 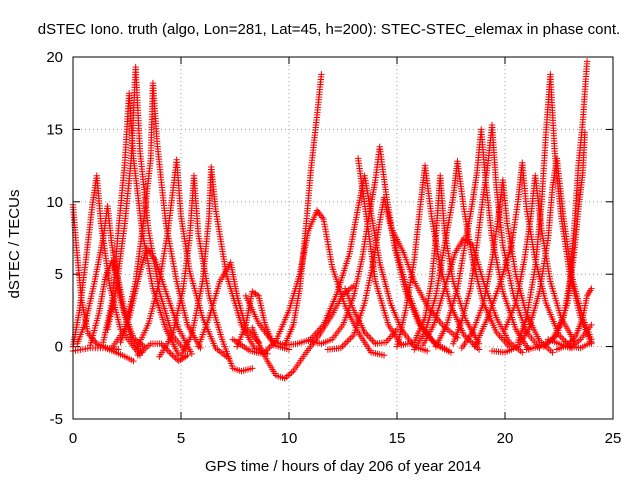 What do you see at coordinates (54, 202) in the screenshot?
I see `y-tick-label: 10` at bounding box center [54, 202].